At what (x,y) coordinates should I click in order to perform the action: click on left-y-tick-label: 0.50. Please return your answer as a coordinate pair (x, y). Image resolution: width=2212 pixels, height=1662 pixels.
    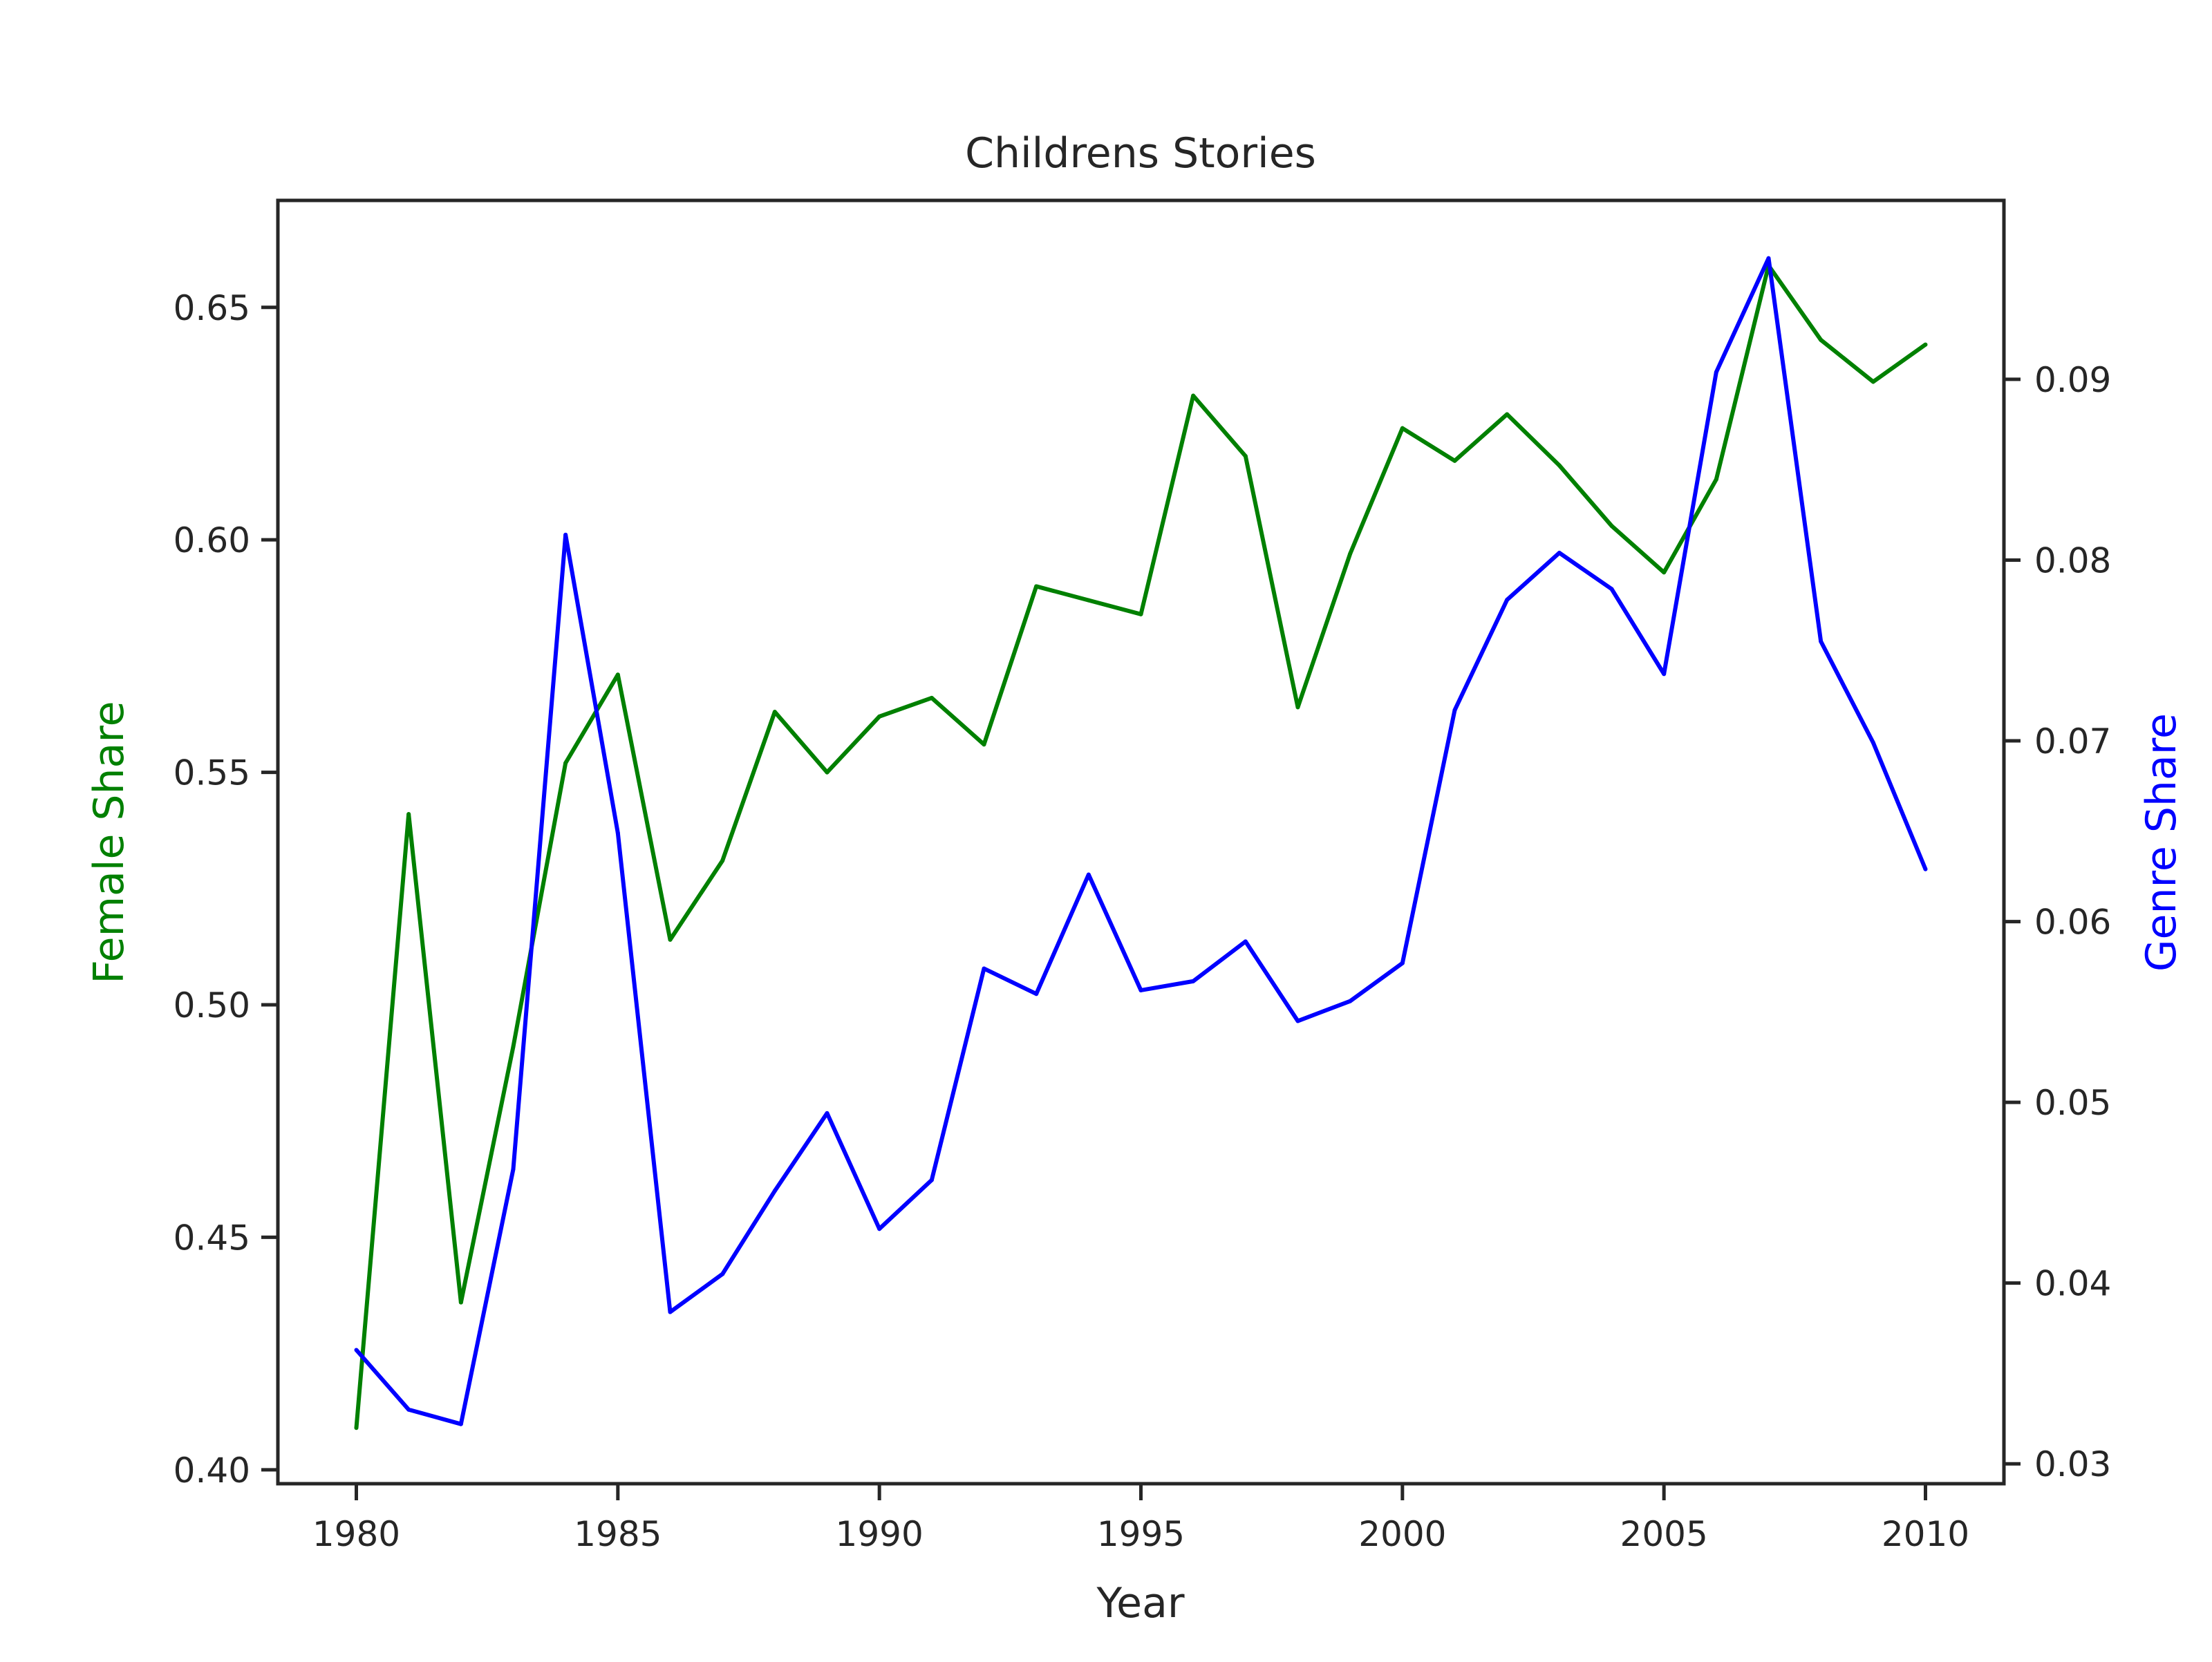
    Looking at the image, I should click on (212, 1006).